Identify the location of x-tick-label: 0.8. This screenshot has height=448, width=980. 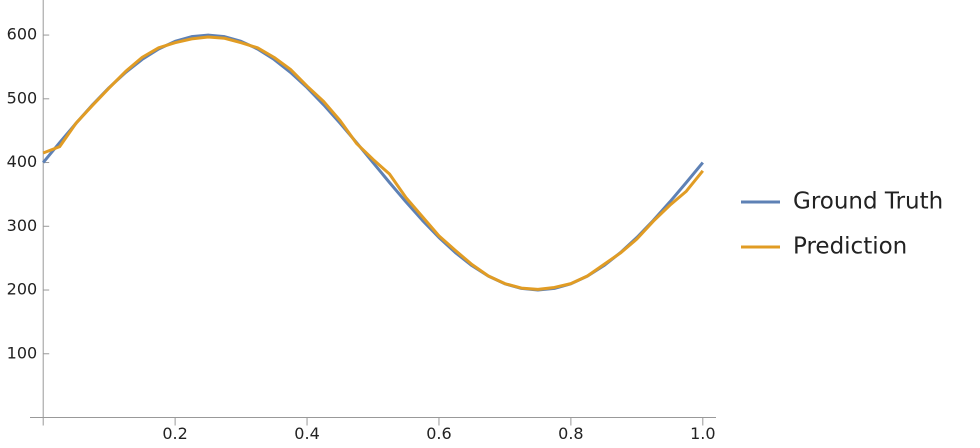
(570, 433).